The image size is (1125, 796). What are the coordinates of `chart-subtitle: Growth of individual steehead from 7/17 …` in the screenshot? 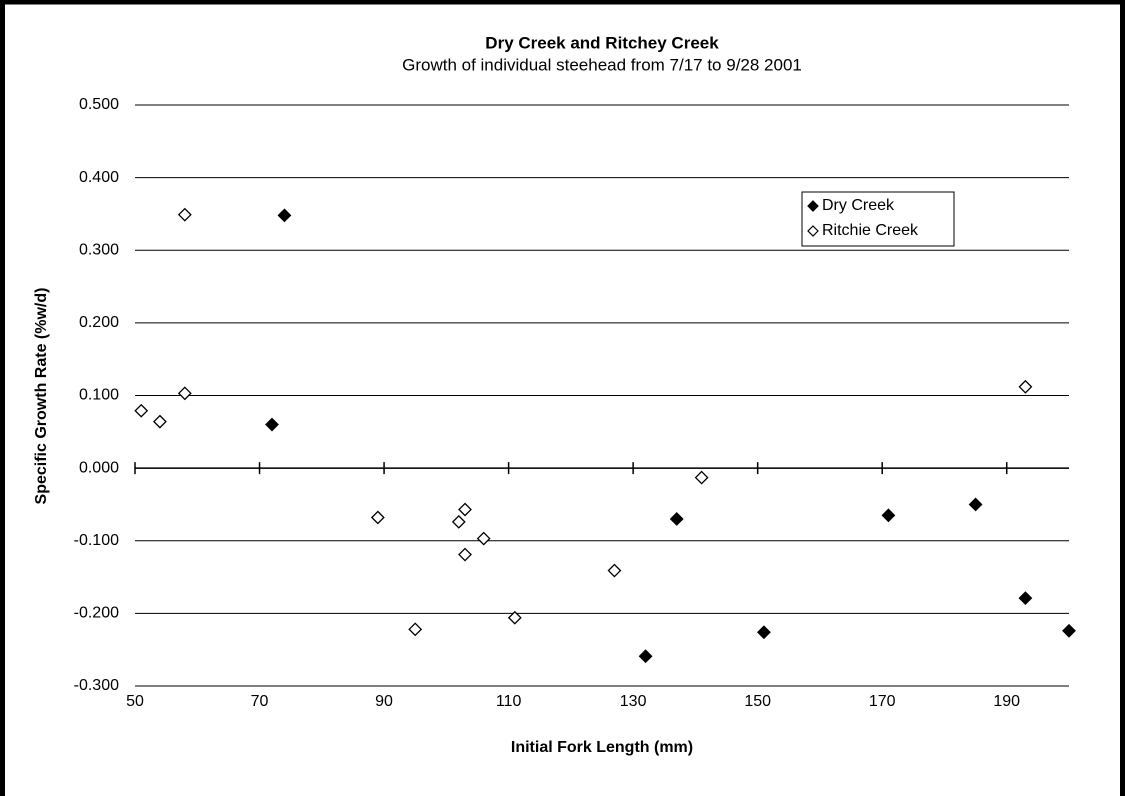 It's located at (602, 64).